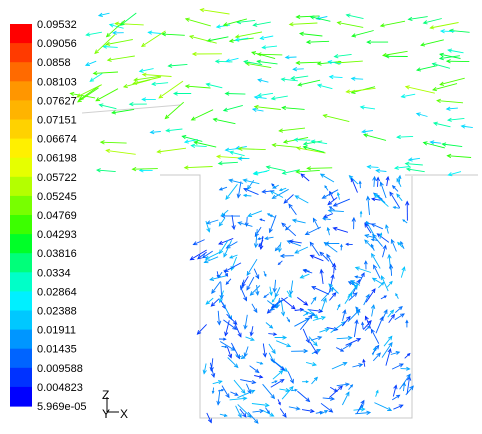  Describe the element at coordinates (57, 235) in the screenshot. I see `colorbar-tick-label: 0.04293` at that location.